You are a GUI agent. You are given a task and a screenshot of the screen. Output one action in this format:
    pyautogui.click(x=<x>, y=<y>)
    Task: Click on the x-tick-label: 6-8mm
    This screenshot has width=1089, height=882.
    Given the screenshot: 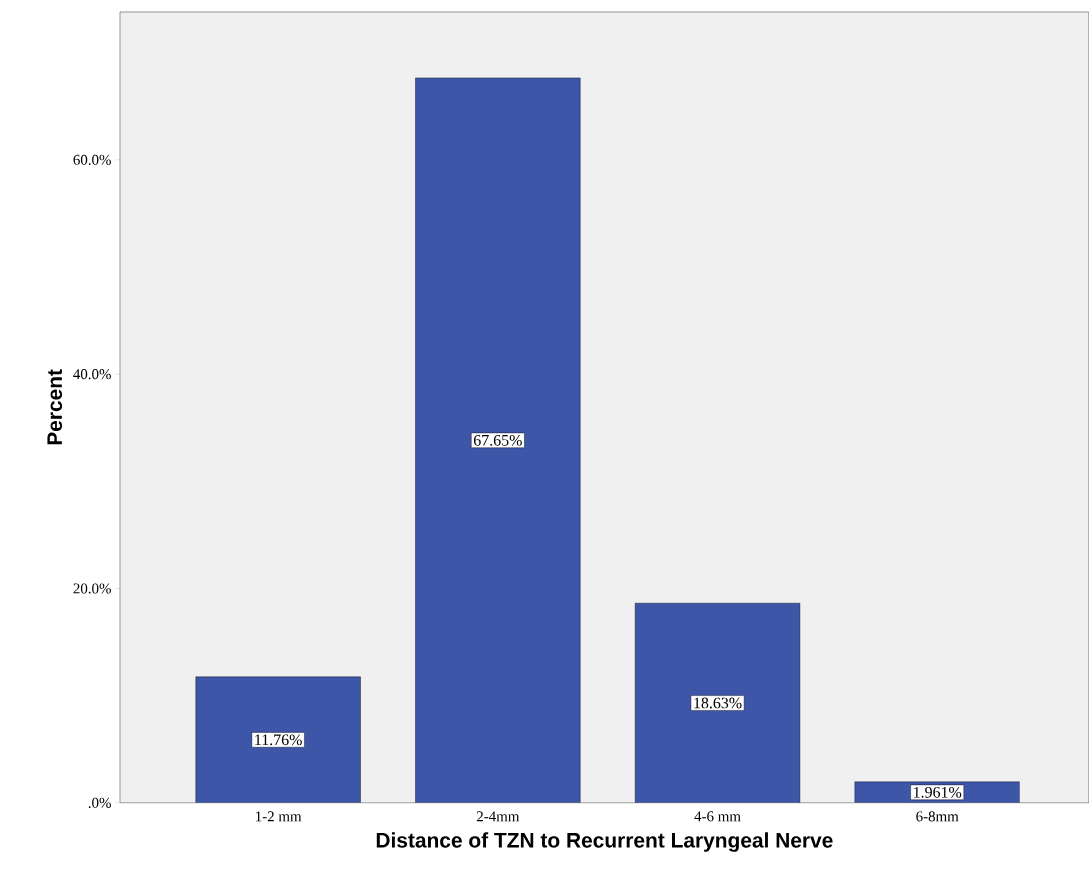 What is the action you would take?
    pyautogui.click(x=937, y=816)
    